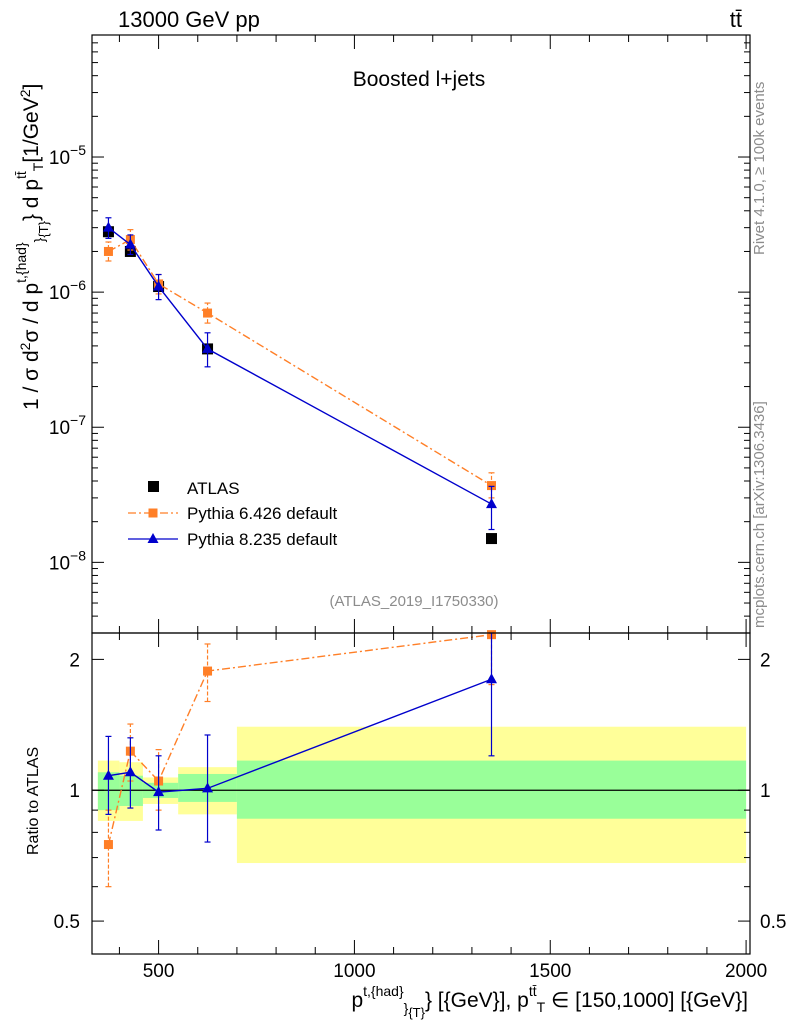 This screenshot has height=1024, width=786. I want to click on main-y-tick-label: 10⁻⁶, so click(67, 290).